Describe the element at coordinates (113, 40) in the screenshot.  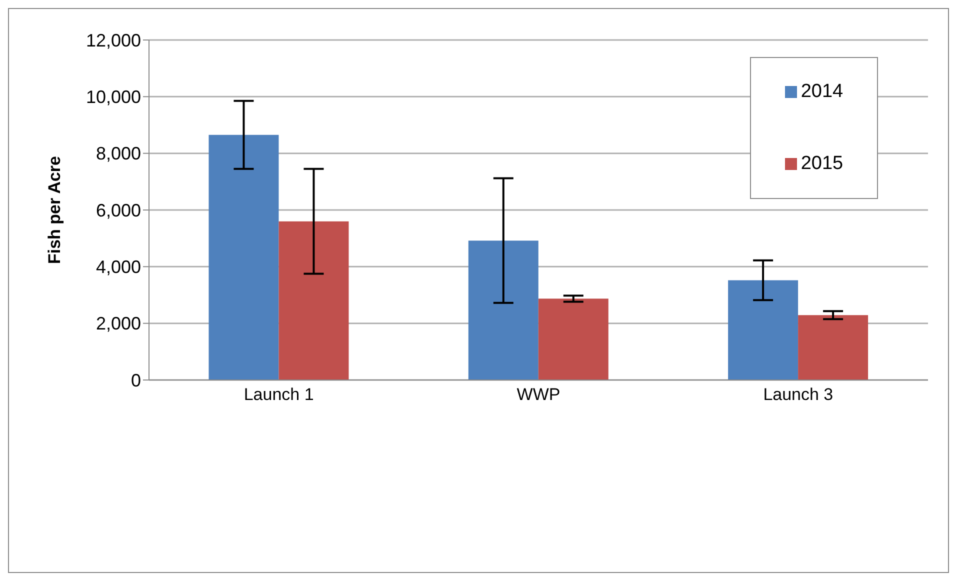
I see `y-tick-label: 12,000` at that location.